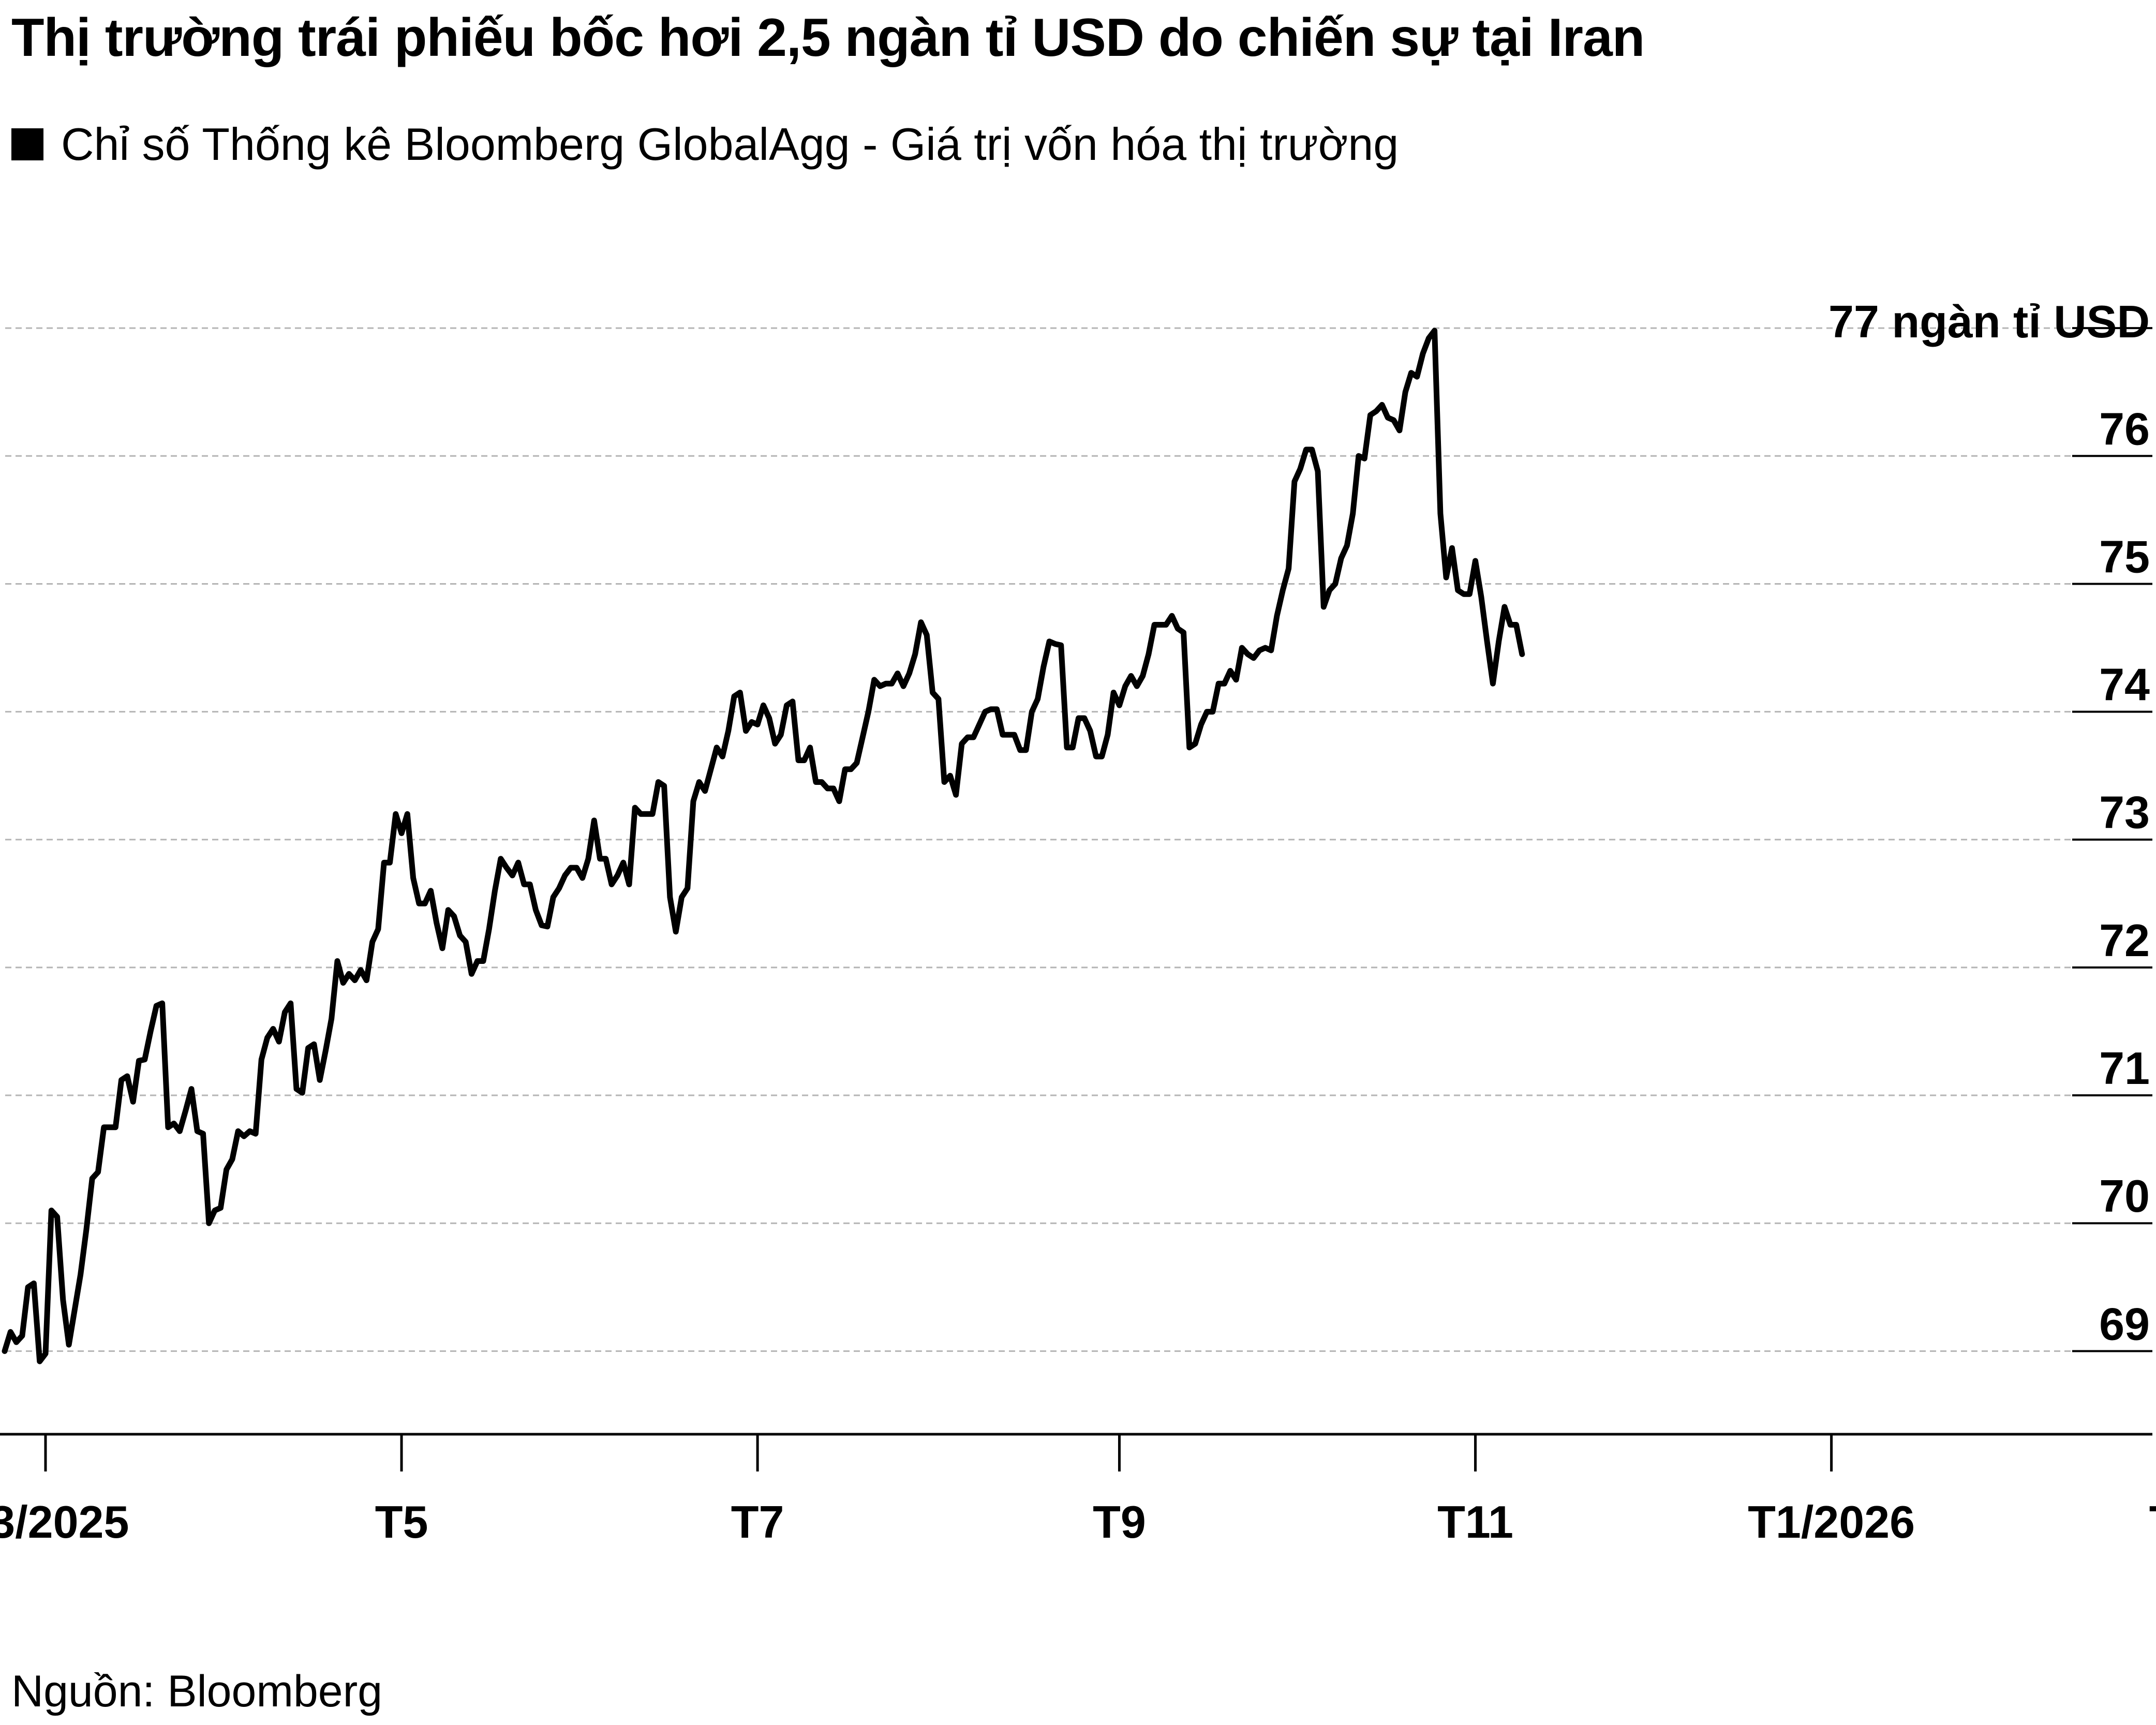 Image resolution: width=2156 pixels, height=1725 pixels. What do you see at coordinates (2124, 684) in the screenshot?
I see `y-tick-label: 74` at bounding box center [2124, 684].